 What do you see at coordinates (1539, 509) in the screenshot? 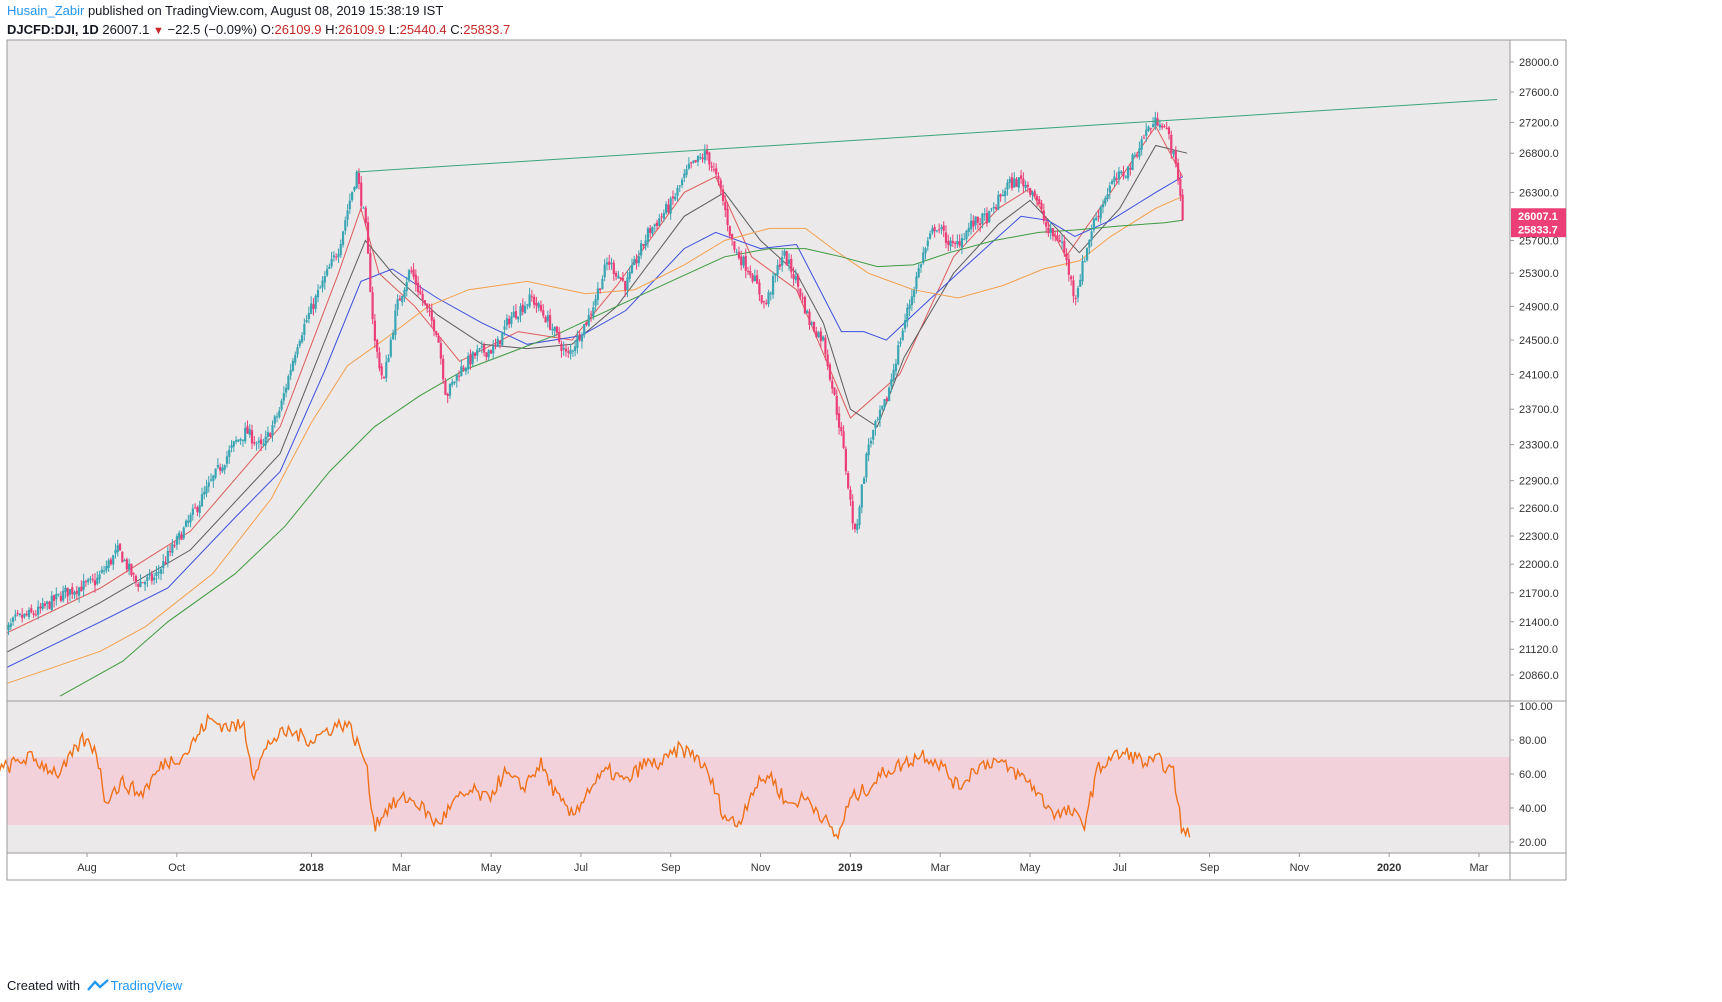
I see `price-tick-label: 22600.0` at bounding box center [1539, 509].